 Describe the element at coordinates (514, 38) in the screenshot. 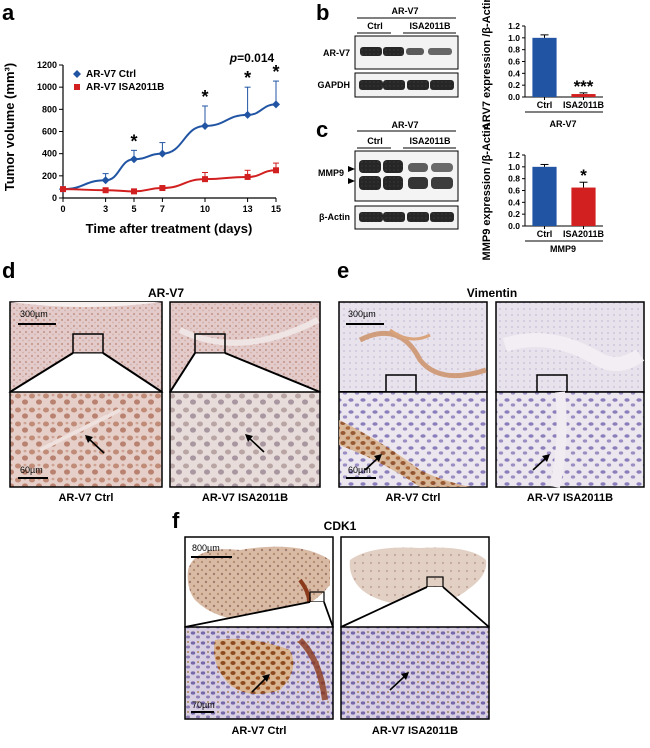

I see `chart-b-ytick-label: 1.0` at that location.